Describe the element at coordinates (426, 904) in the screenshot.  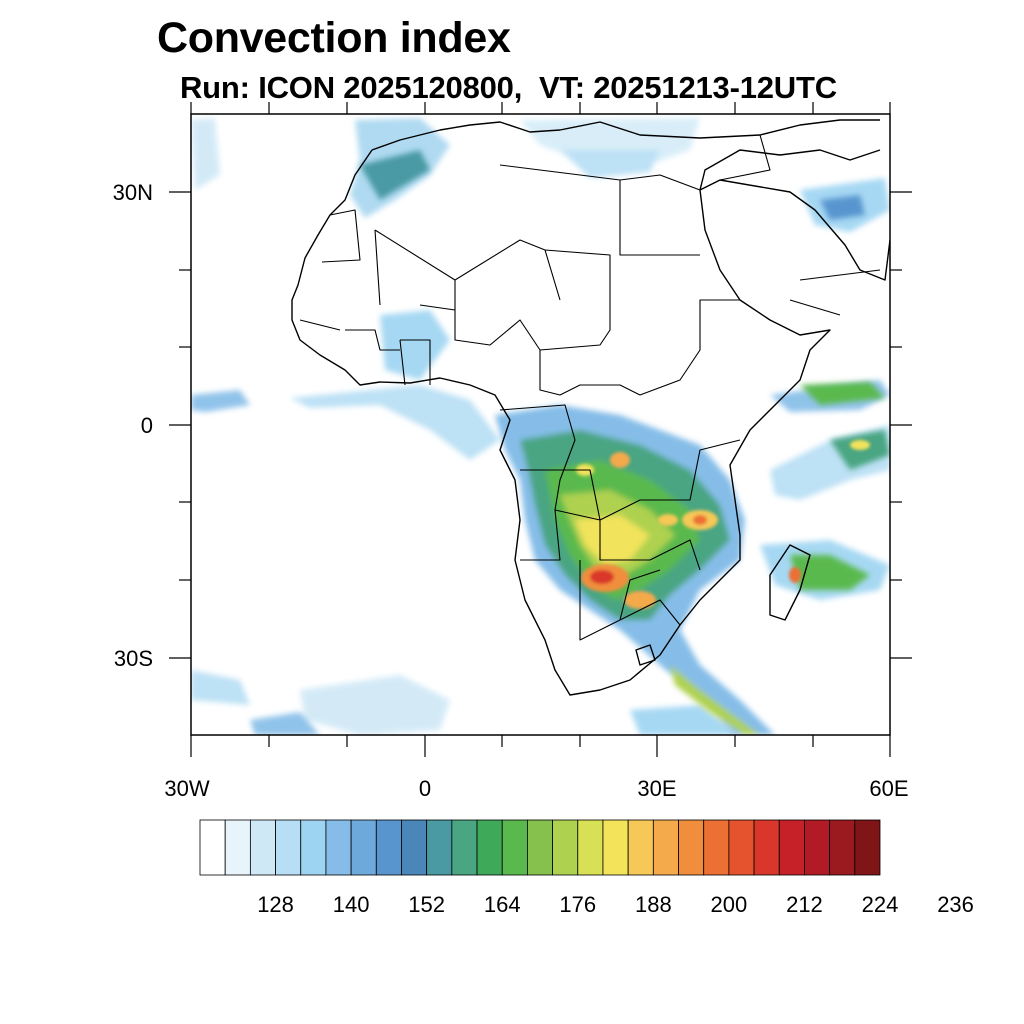
I see `colorbar-label: 152` at that location.